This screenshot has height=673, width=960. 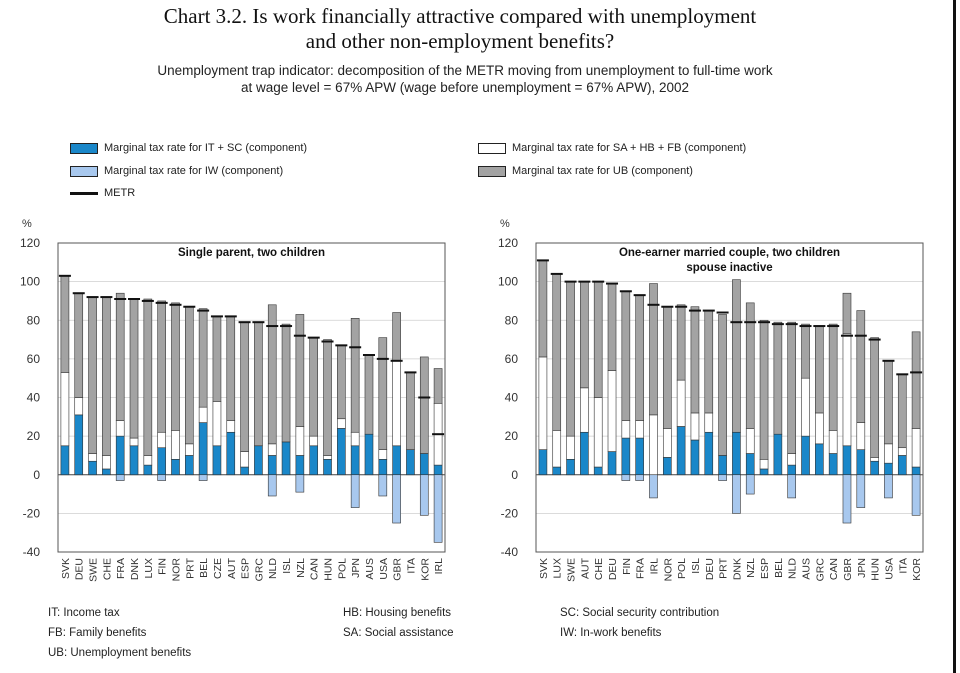 What do you see at coordinates (163, 566) in the screenshot?
I see `x-tick-label: FIN` at bounding box center [163, 566].